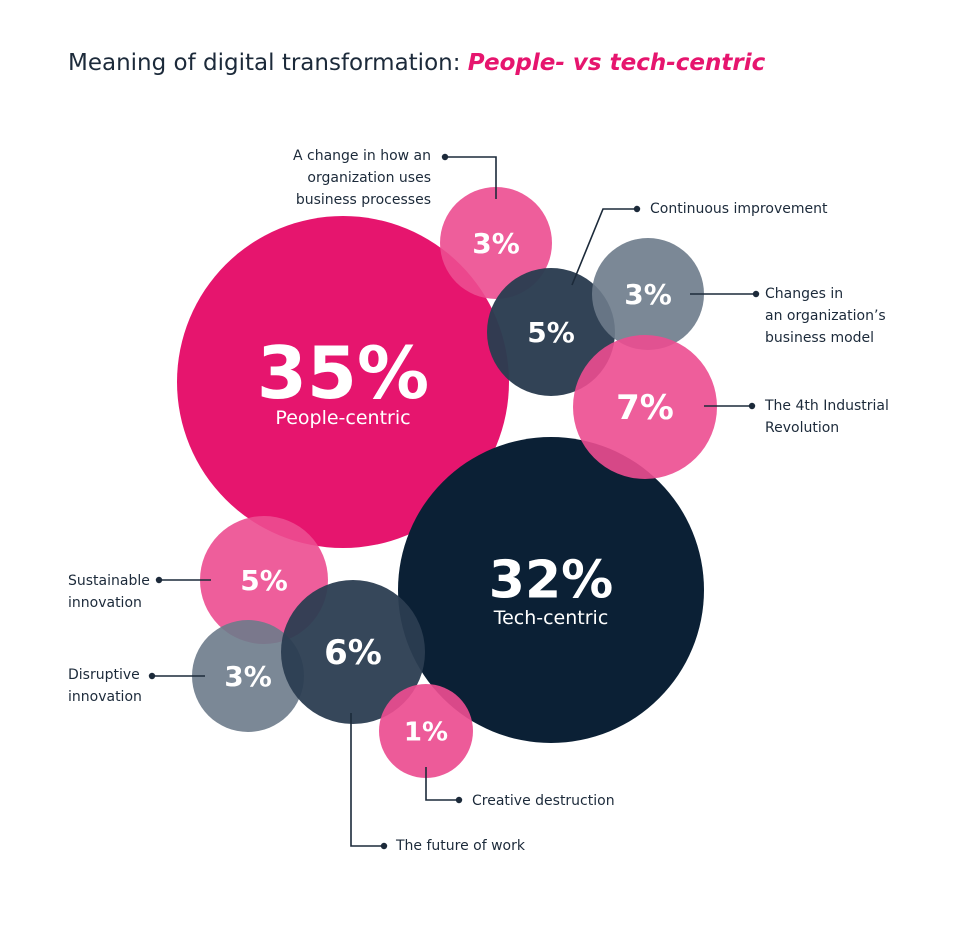 This screenshot has height=925, width=970. I want to click on leader-dot-disruptive-innovation, so click(152, 676).